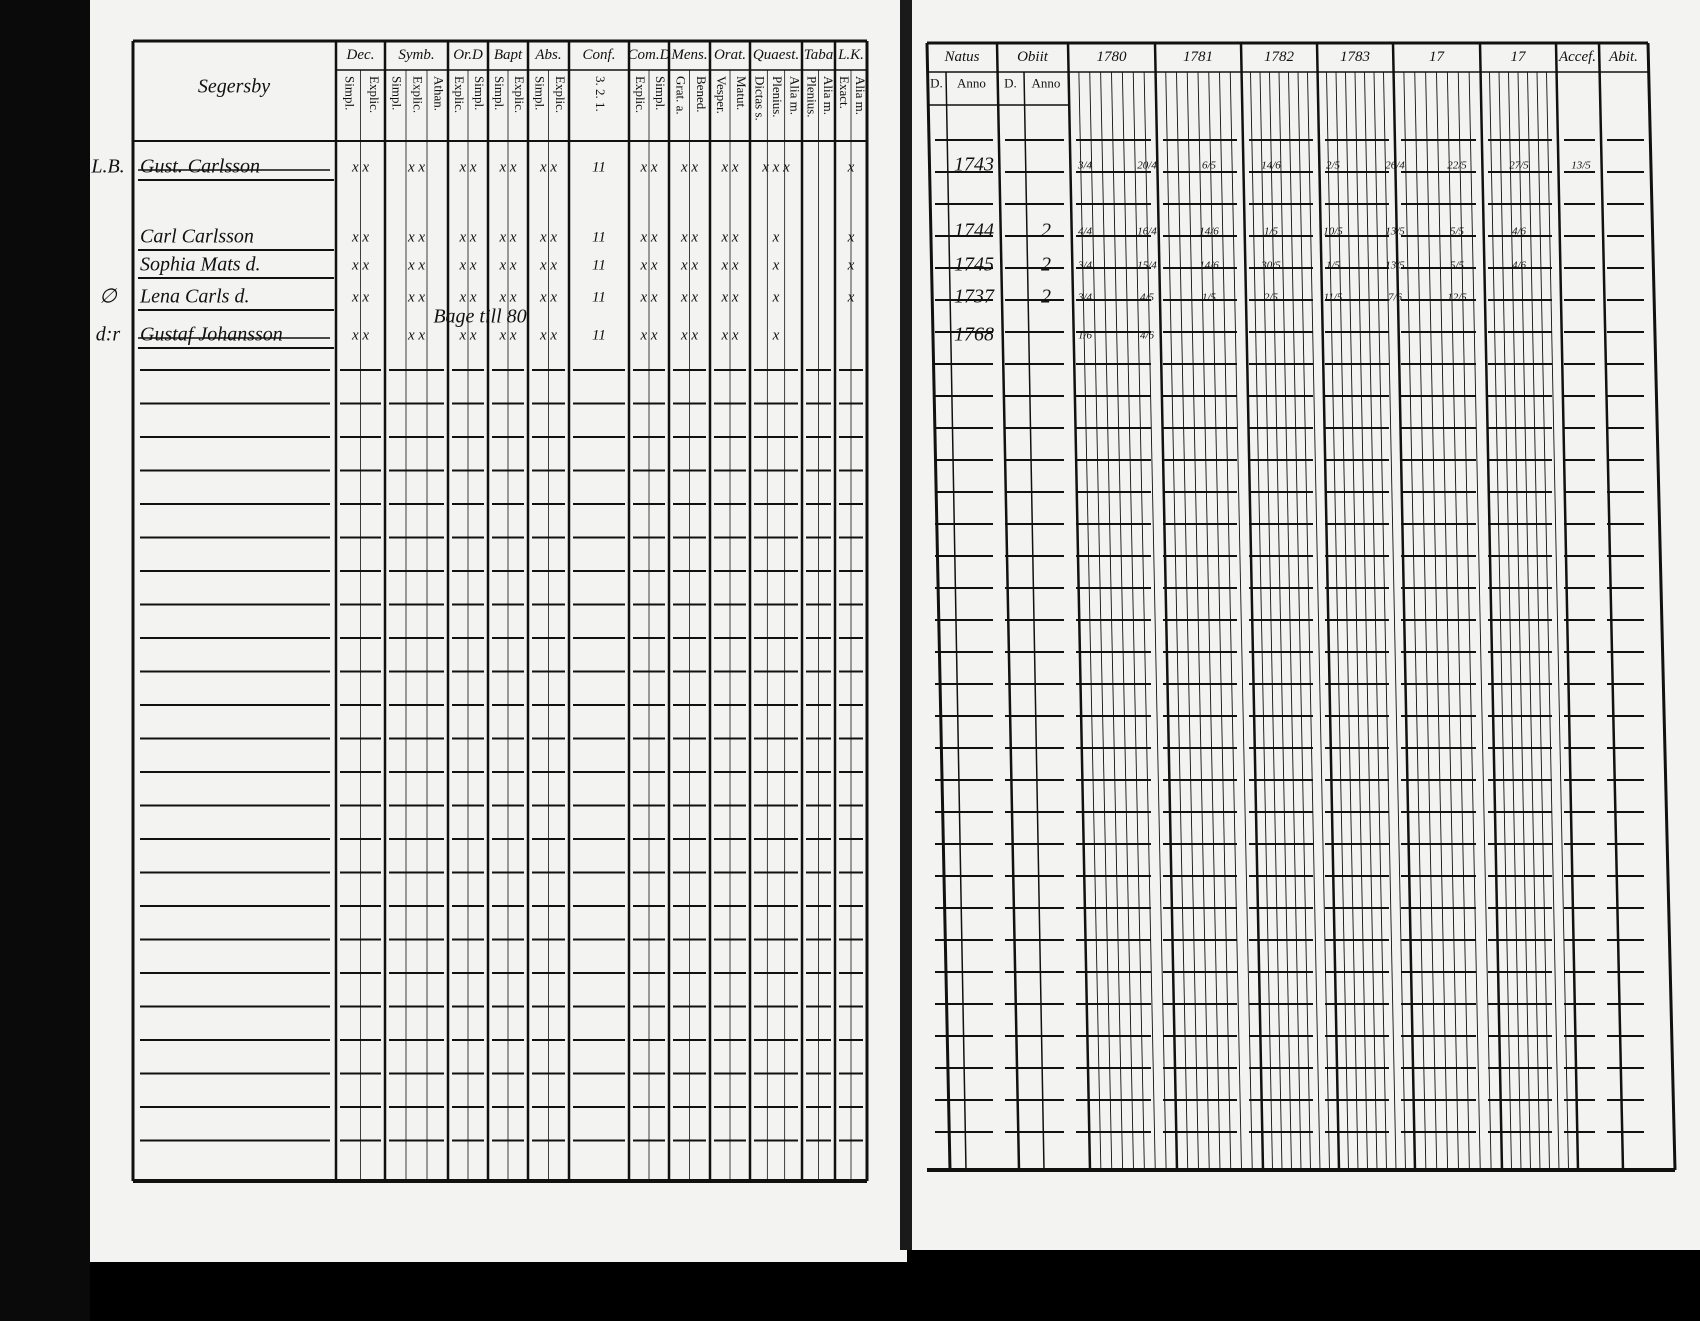 Image resolution: width=1700 pixels, height=1321 pixels. What do you see at coordinates (1577, 57) in the screenshot?
I see `column-header: Accef.` at bounding box center [1577, 57].